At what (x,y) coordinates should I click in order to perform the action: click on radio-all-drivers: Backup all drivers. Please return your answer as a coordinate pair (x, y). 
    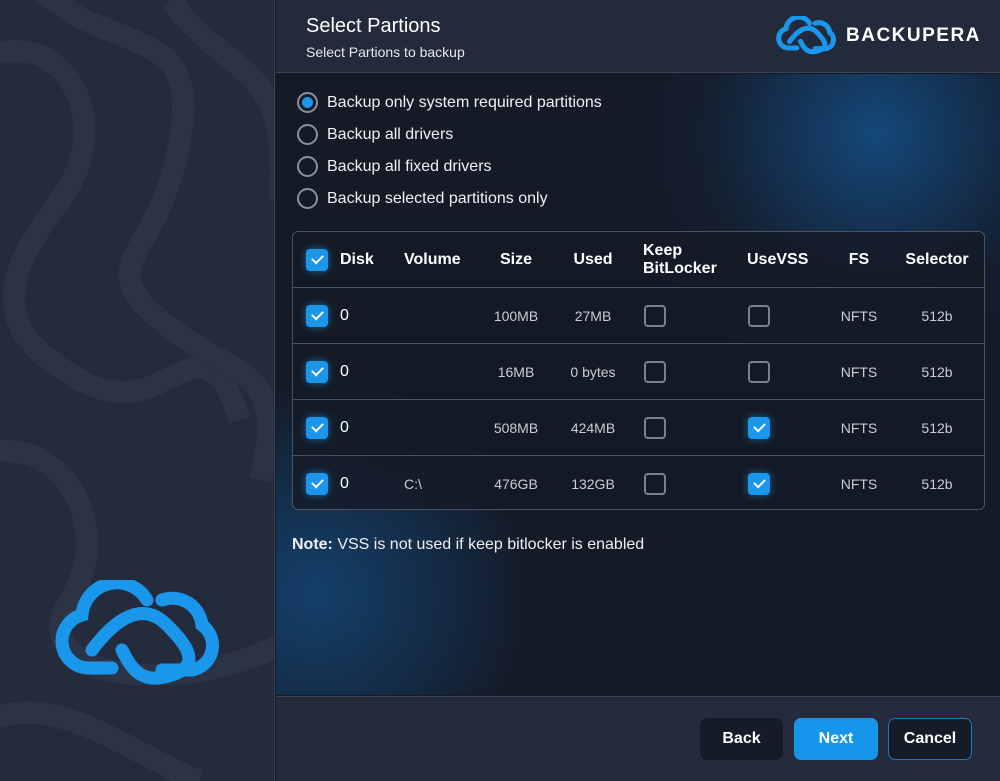
    Looking at the image, I should click on (375, 134).